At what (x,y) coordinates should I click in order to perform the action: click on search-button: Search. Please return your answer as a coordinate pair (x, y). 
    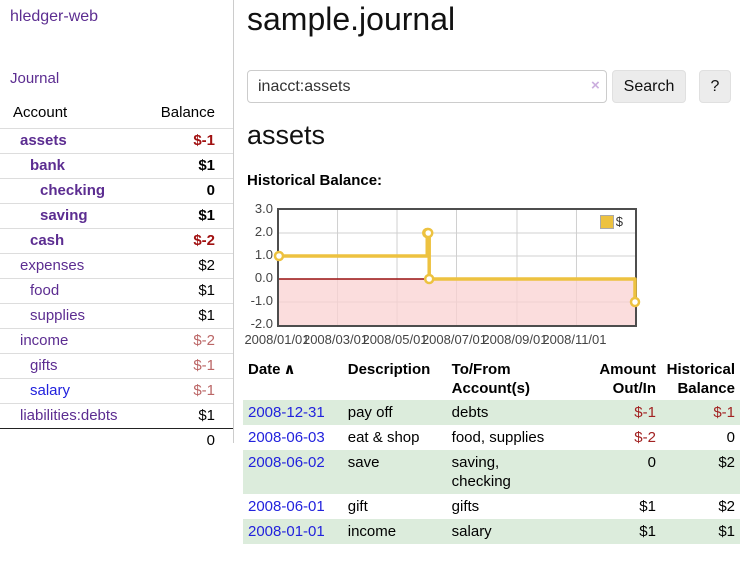
    Looking at the image, I should click on (649, 86).